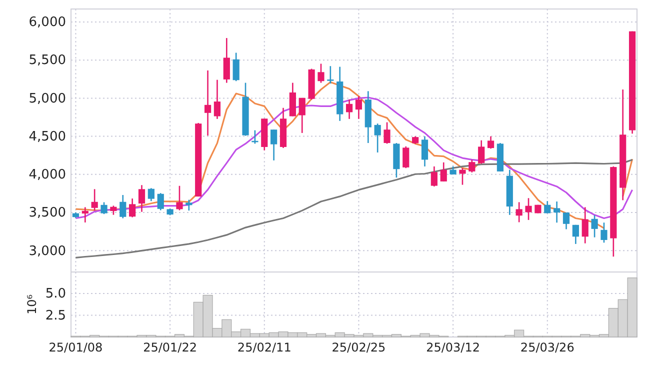 The width and height of the screenshot is (645, 366). I want to click on x-tick-label: 25/01/08, so click(75, 347).